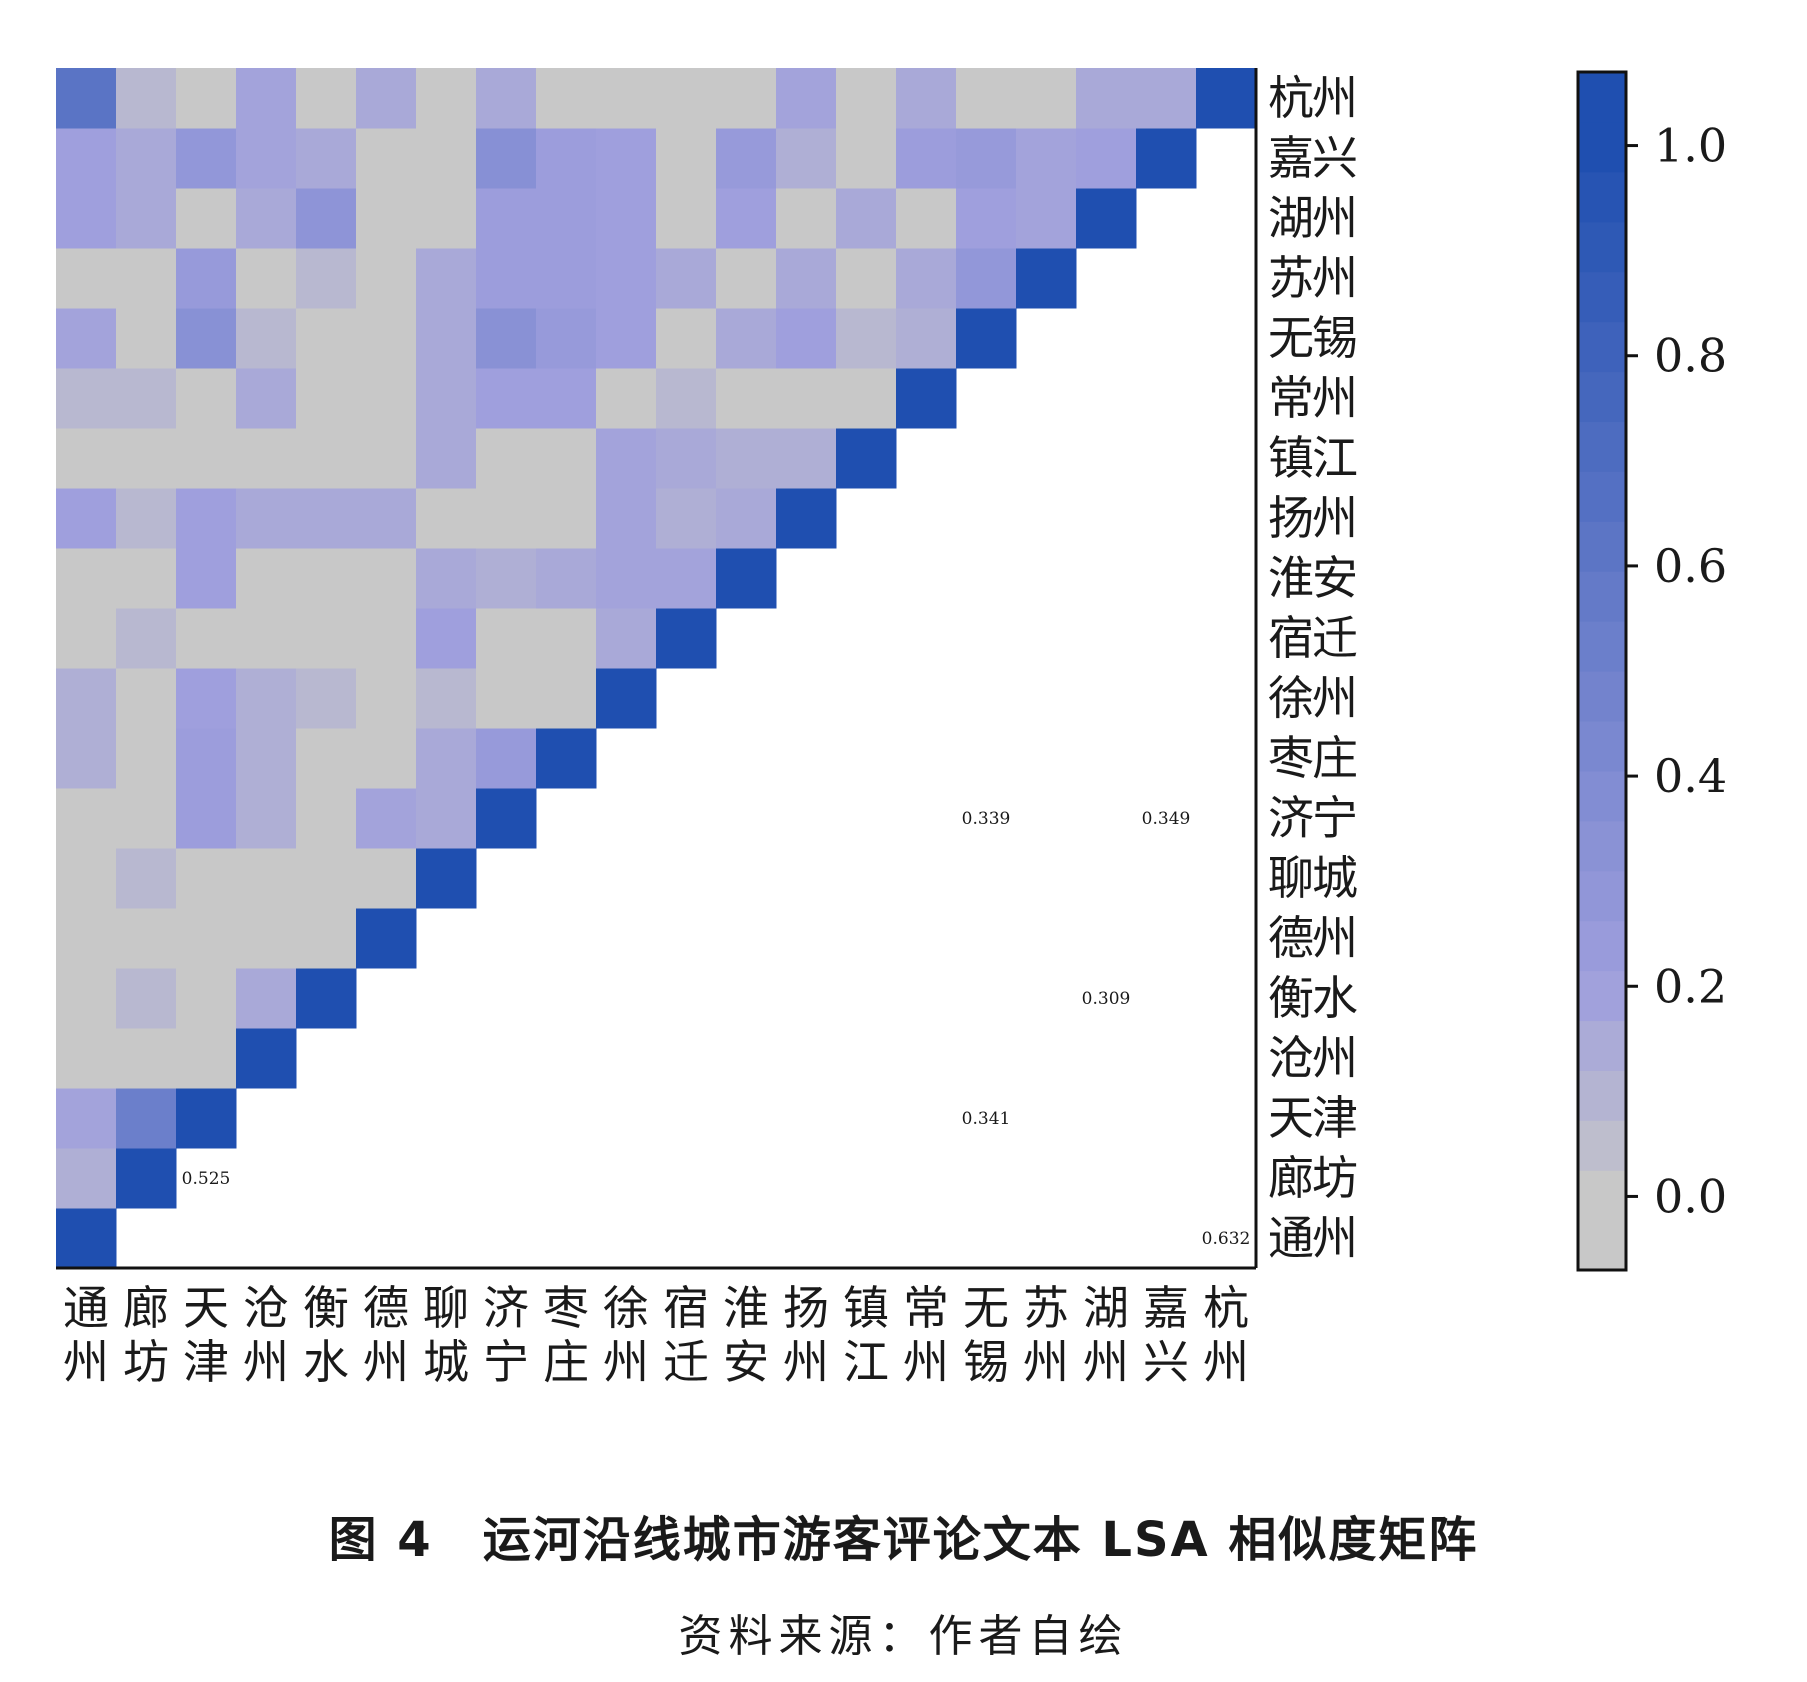 This screenshot has height=1682, width=1807. I want to click on heatmap-cell-湖州-沧州, so click(266, 218).